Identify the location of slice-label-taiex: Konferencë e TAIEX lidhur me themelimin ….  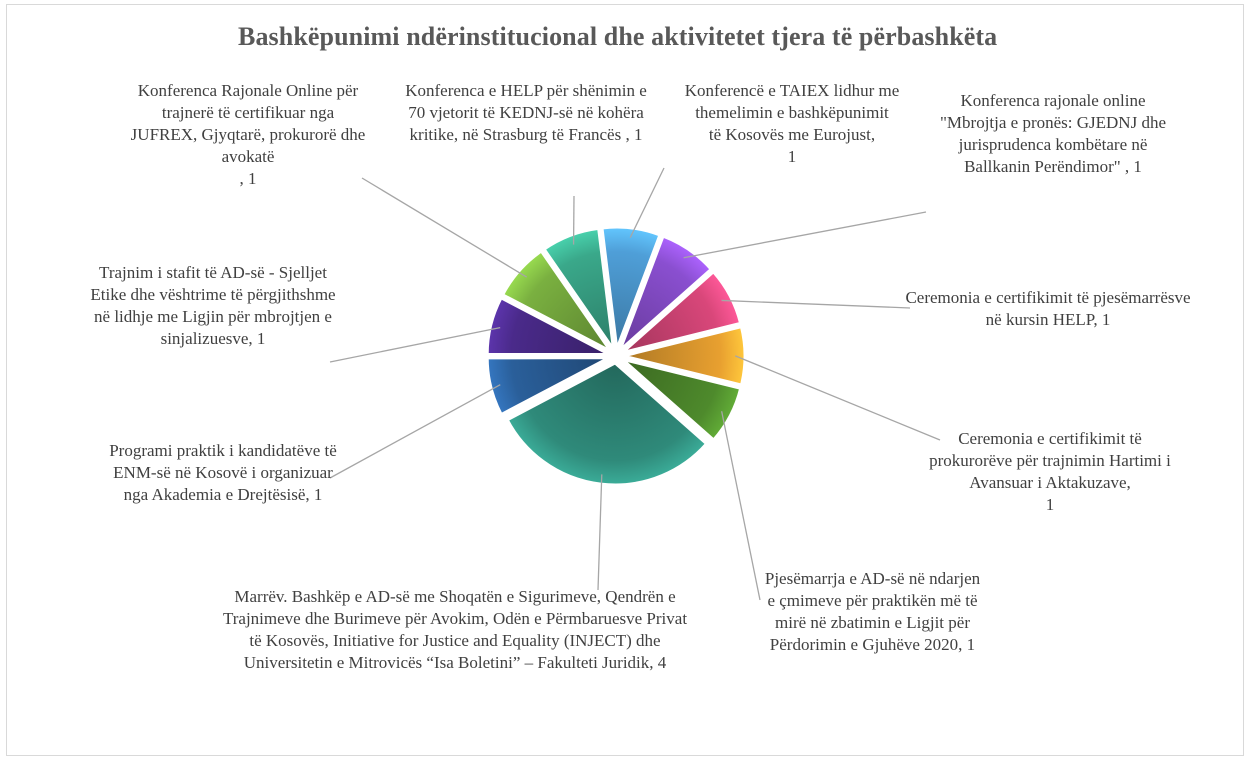
(792, 123).